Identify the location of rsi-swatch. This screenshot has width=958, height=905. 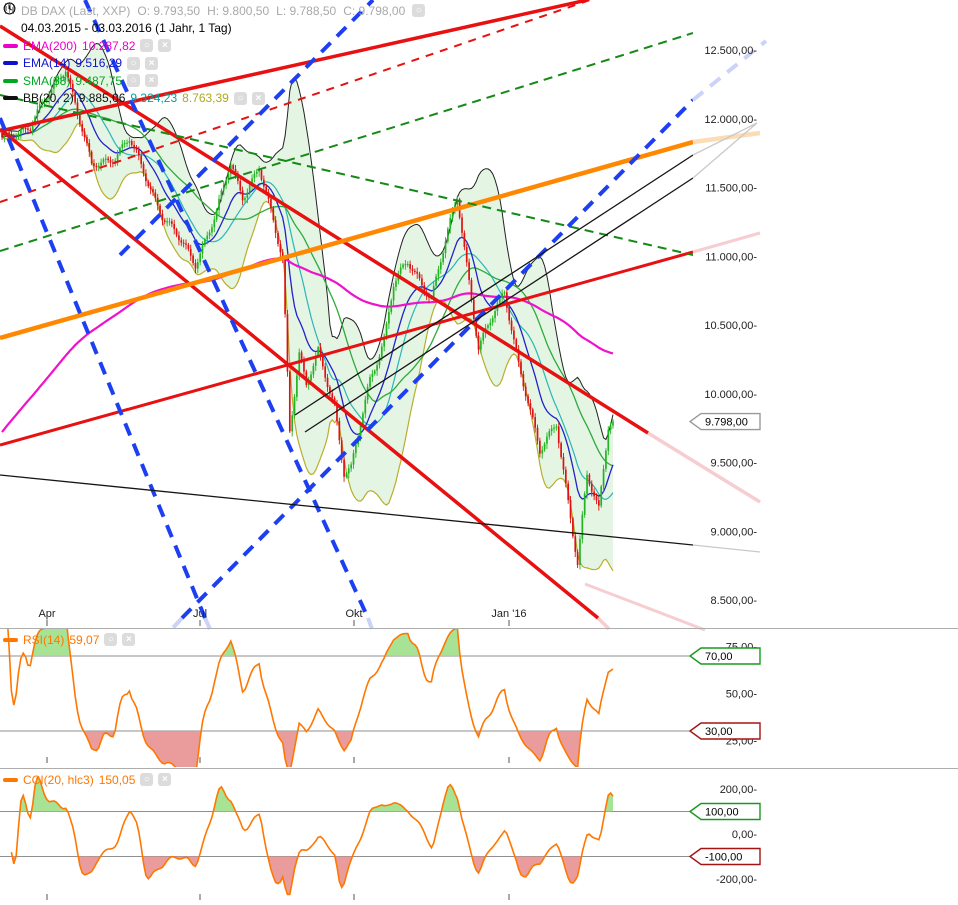
(10, 639).